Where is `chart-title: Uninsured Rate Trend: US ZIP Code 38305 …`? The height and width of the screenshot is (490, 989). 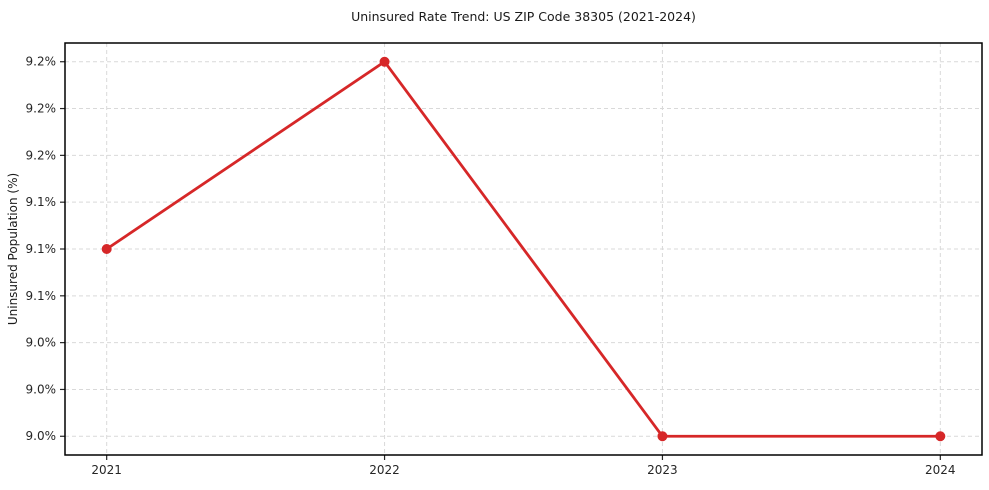
chart-title: Uninsured Rate Trend: US ZIP Code 38305 … is located at coordinates (523, 16).